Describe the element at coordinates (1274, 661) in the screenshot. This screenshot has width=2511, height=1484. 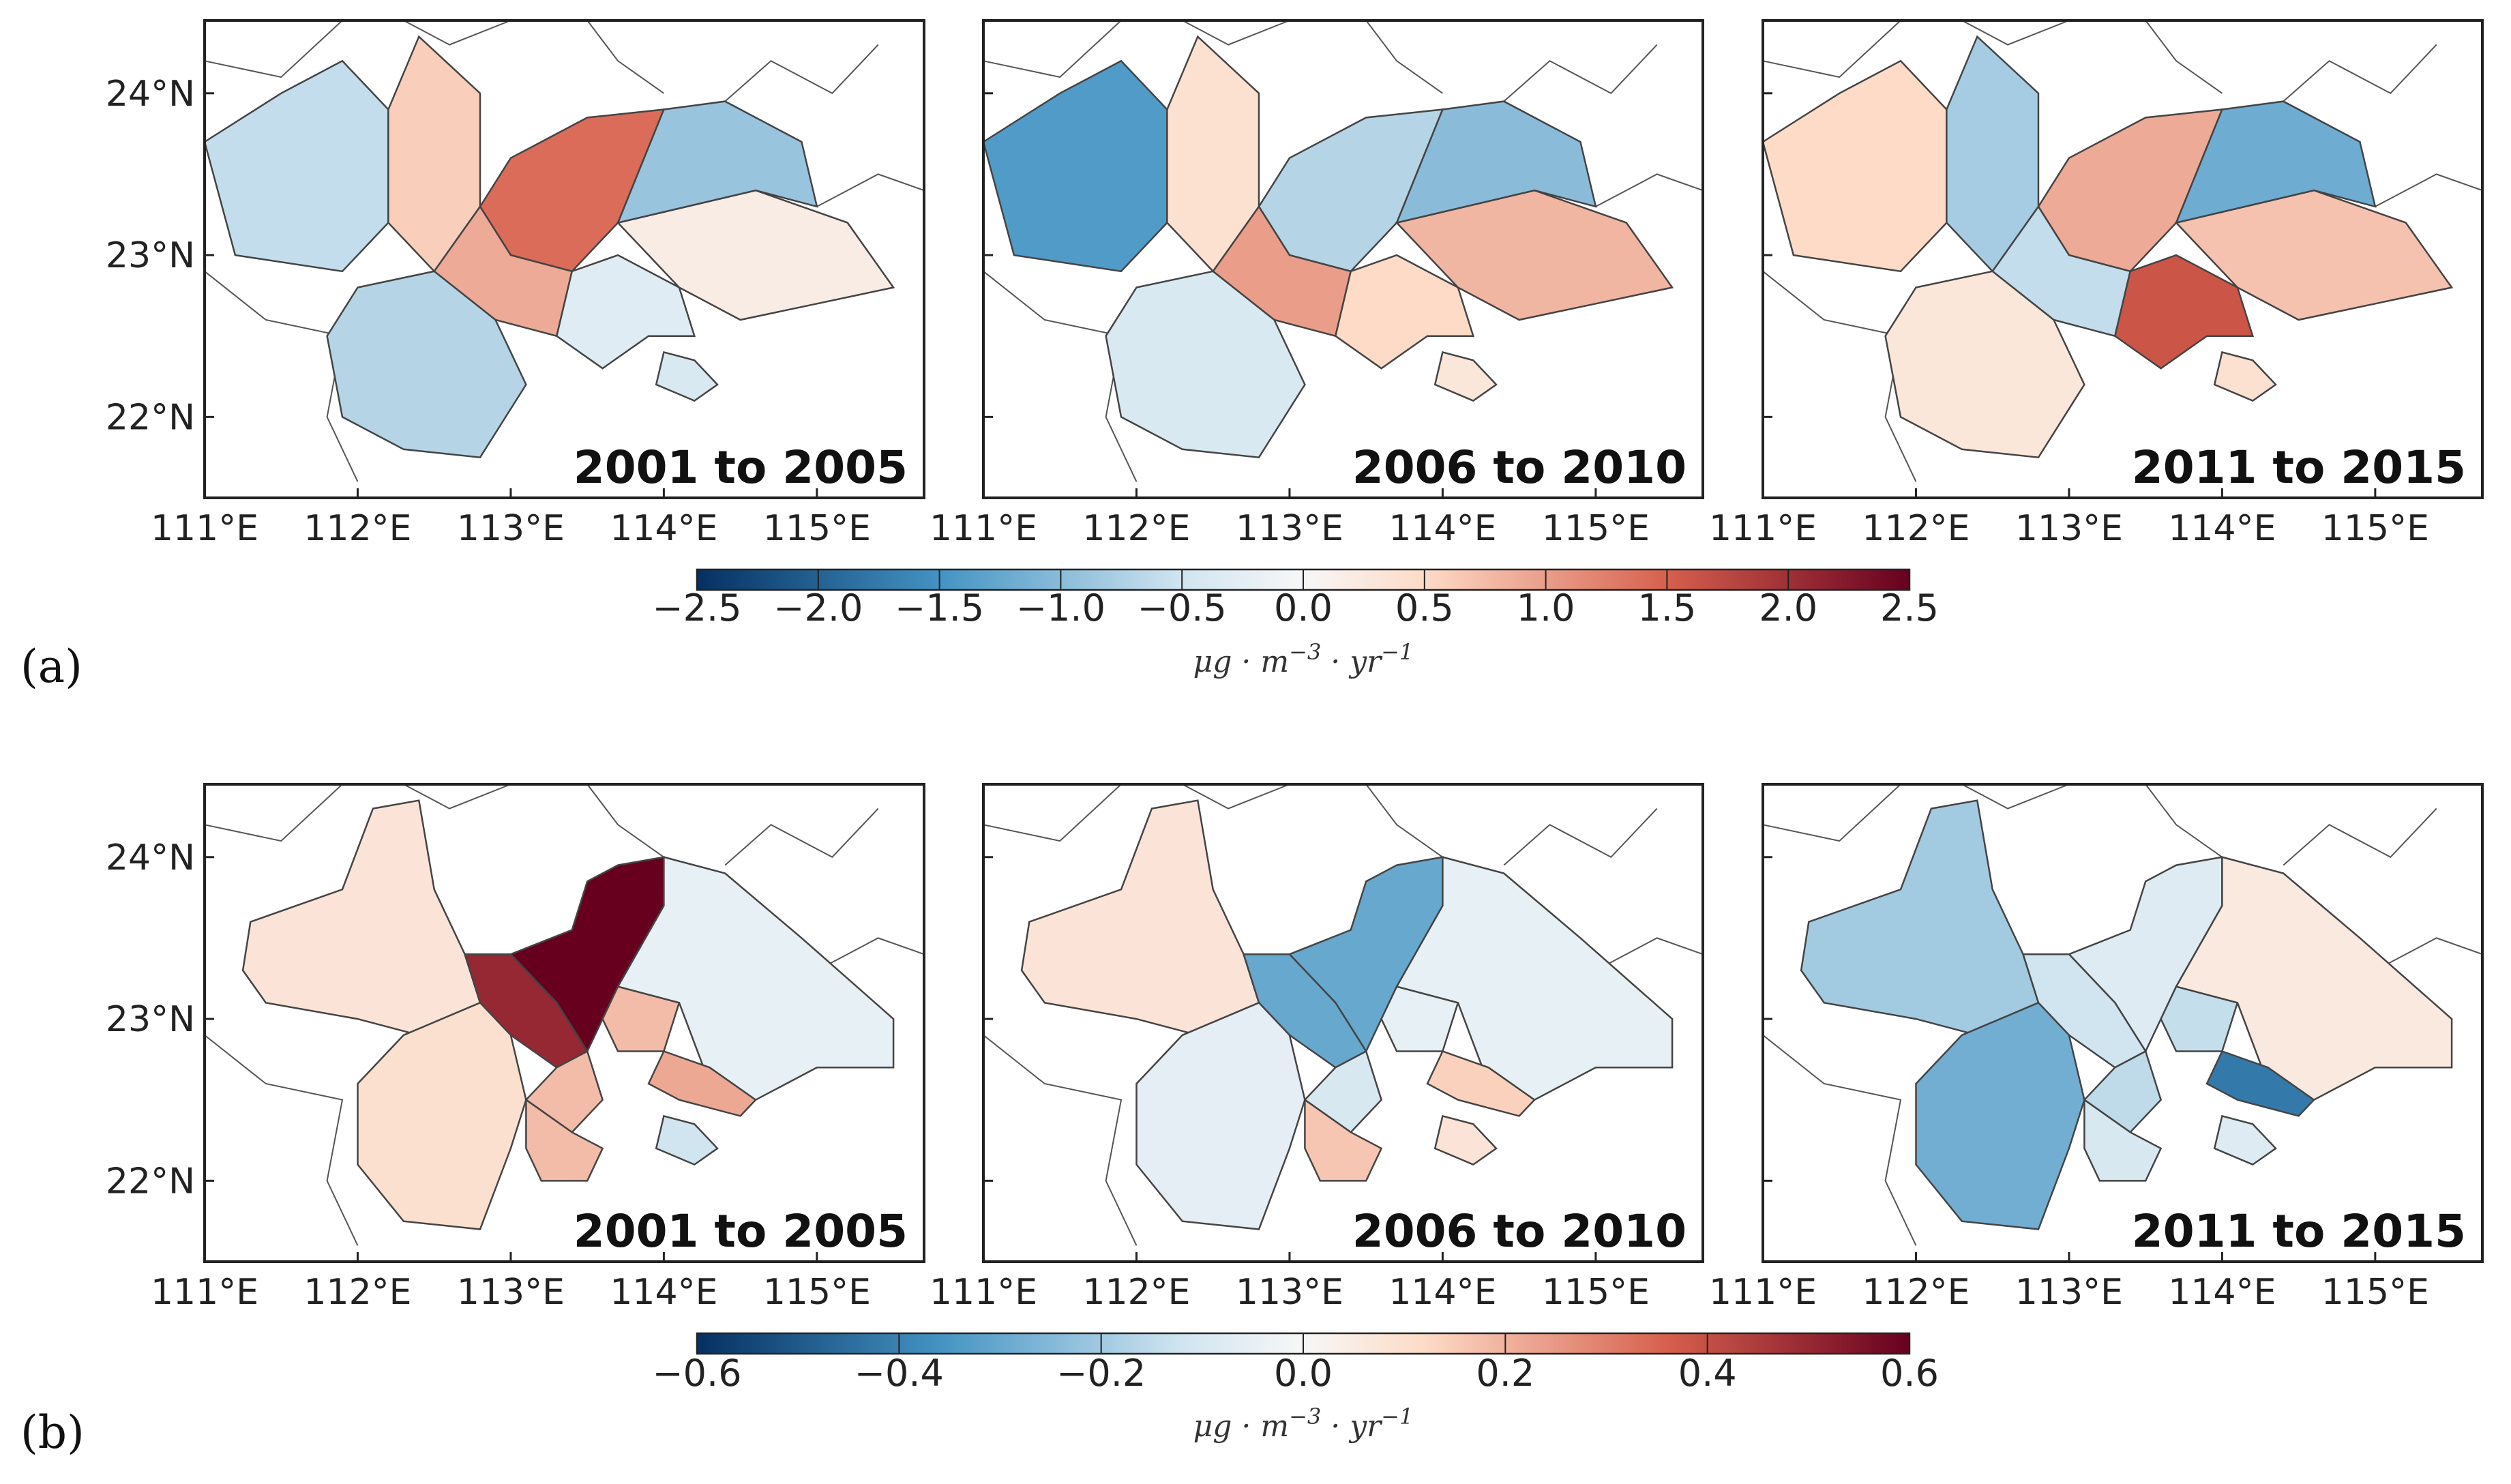
I see `unit-part: m` at that location.